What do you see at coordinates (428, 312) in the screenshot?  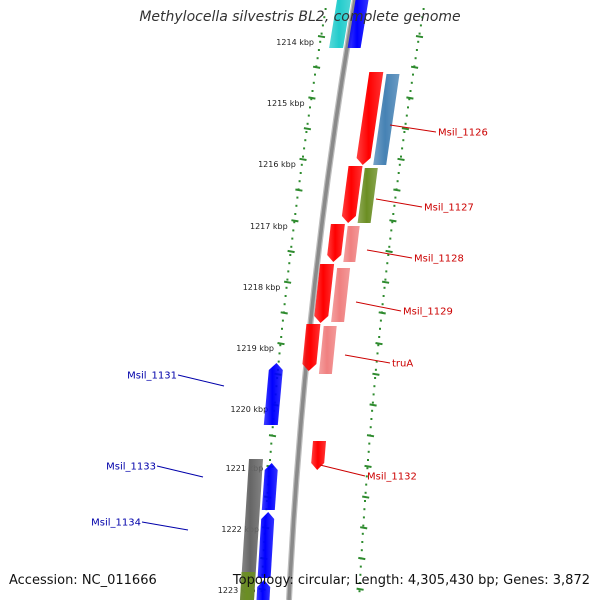 I see `gene-label: Msil_1129` at bounding box center [428, 312].